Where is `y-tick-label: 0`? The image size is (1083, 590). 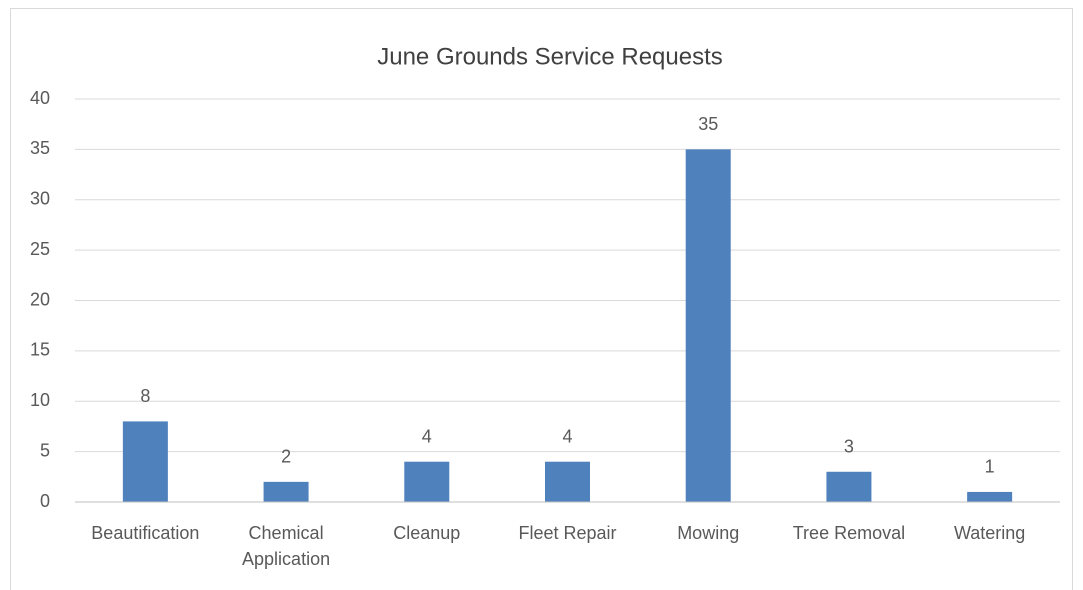 y-tick-label: 0 is located at coordinates (45, 501).